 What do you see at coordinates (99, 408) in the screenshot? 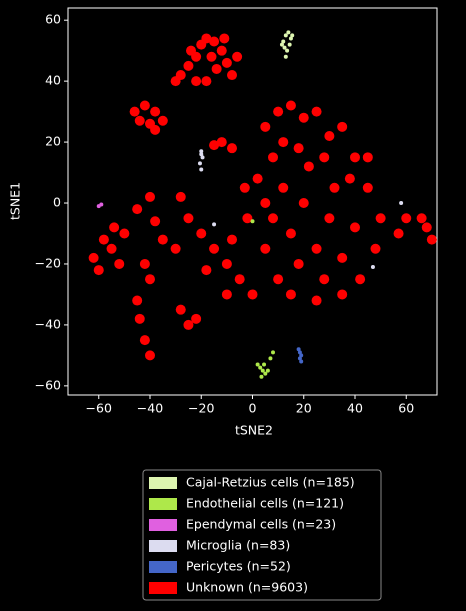
I see `x-tick-label: −60` at bounding box center [99, 408].